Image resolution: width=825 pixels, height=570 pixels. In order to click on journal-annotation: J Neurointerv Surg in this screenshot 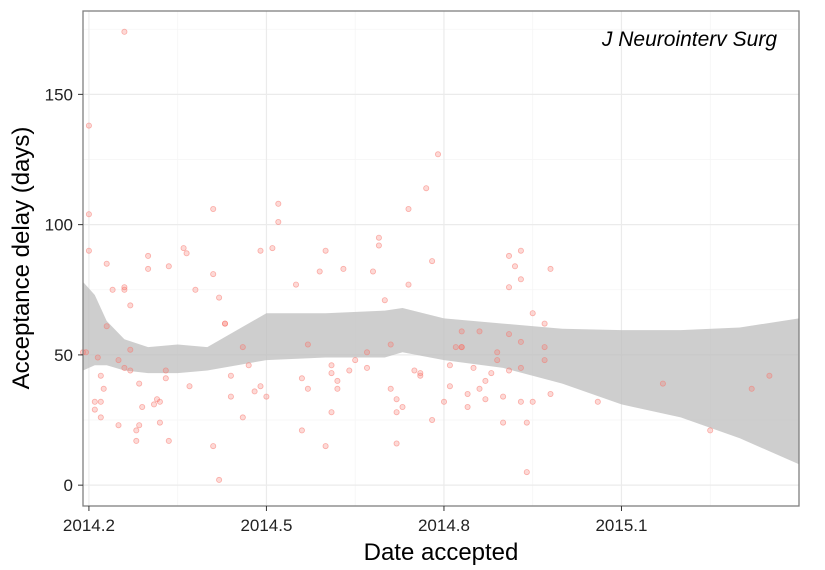, I will do `click(689, 39)`.